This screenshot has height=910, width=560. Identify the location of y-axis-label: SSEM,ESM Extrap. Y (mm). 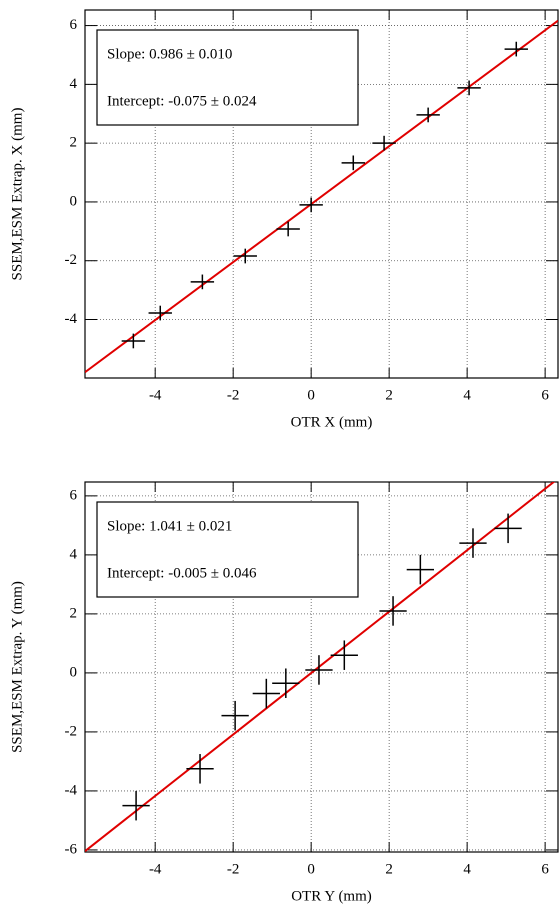
(17, 667).